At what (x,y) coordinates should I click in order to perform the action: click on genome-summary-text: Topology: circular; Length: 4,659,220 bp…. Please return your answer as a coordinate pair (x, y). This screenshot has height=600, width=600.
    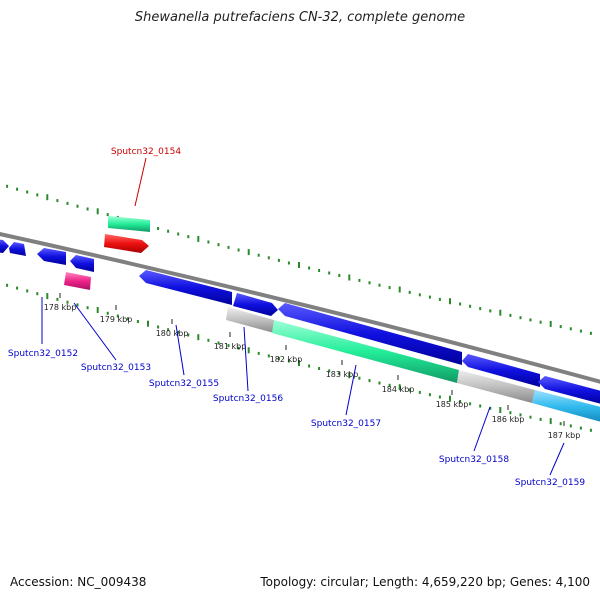
    Looking at the image, I should click on (425, 582).